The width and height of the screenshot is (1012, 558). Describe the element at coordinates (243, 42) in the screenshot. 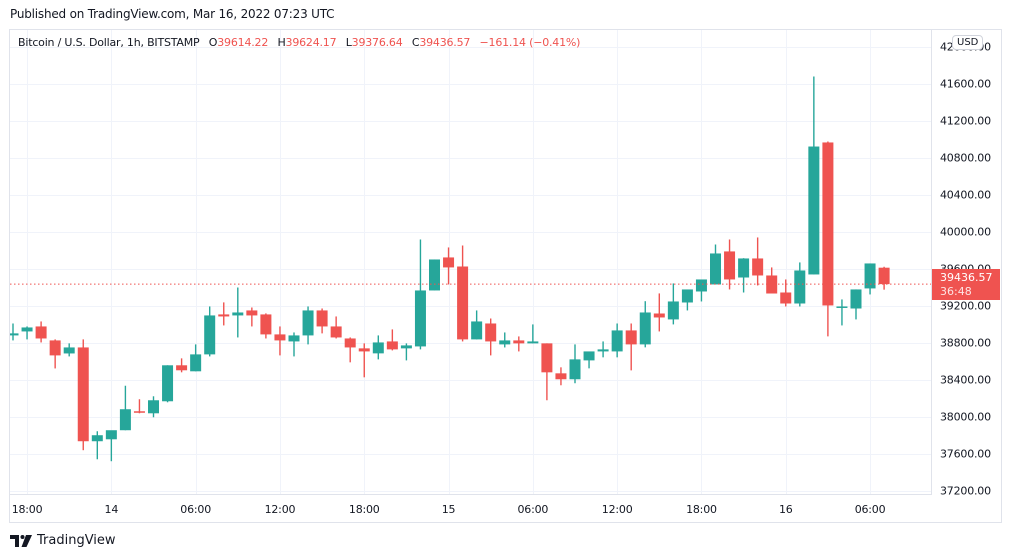

I see `open-value: 39614.22` at that location.